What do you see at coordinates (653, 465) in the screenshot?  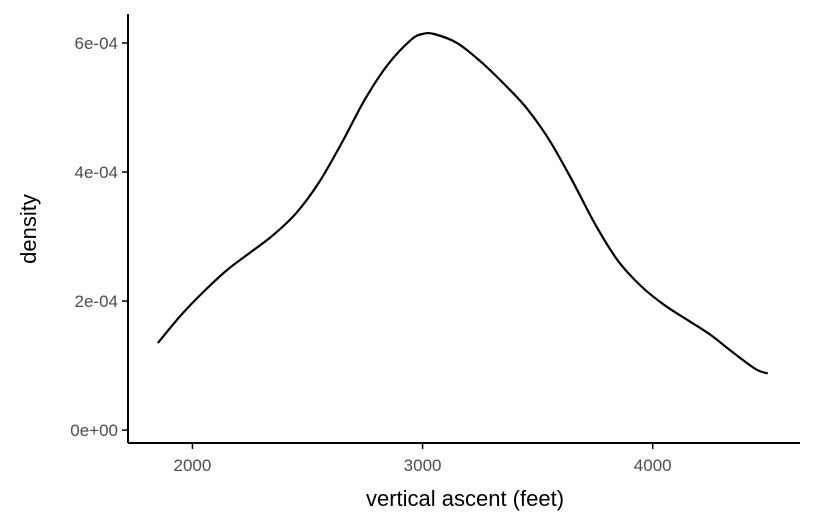 I see `x-tick-label: 4000` at bounding box center [653, 465].